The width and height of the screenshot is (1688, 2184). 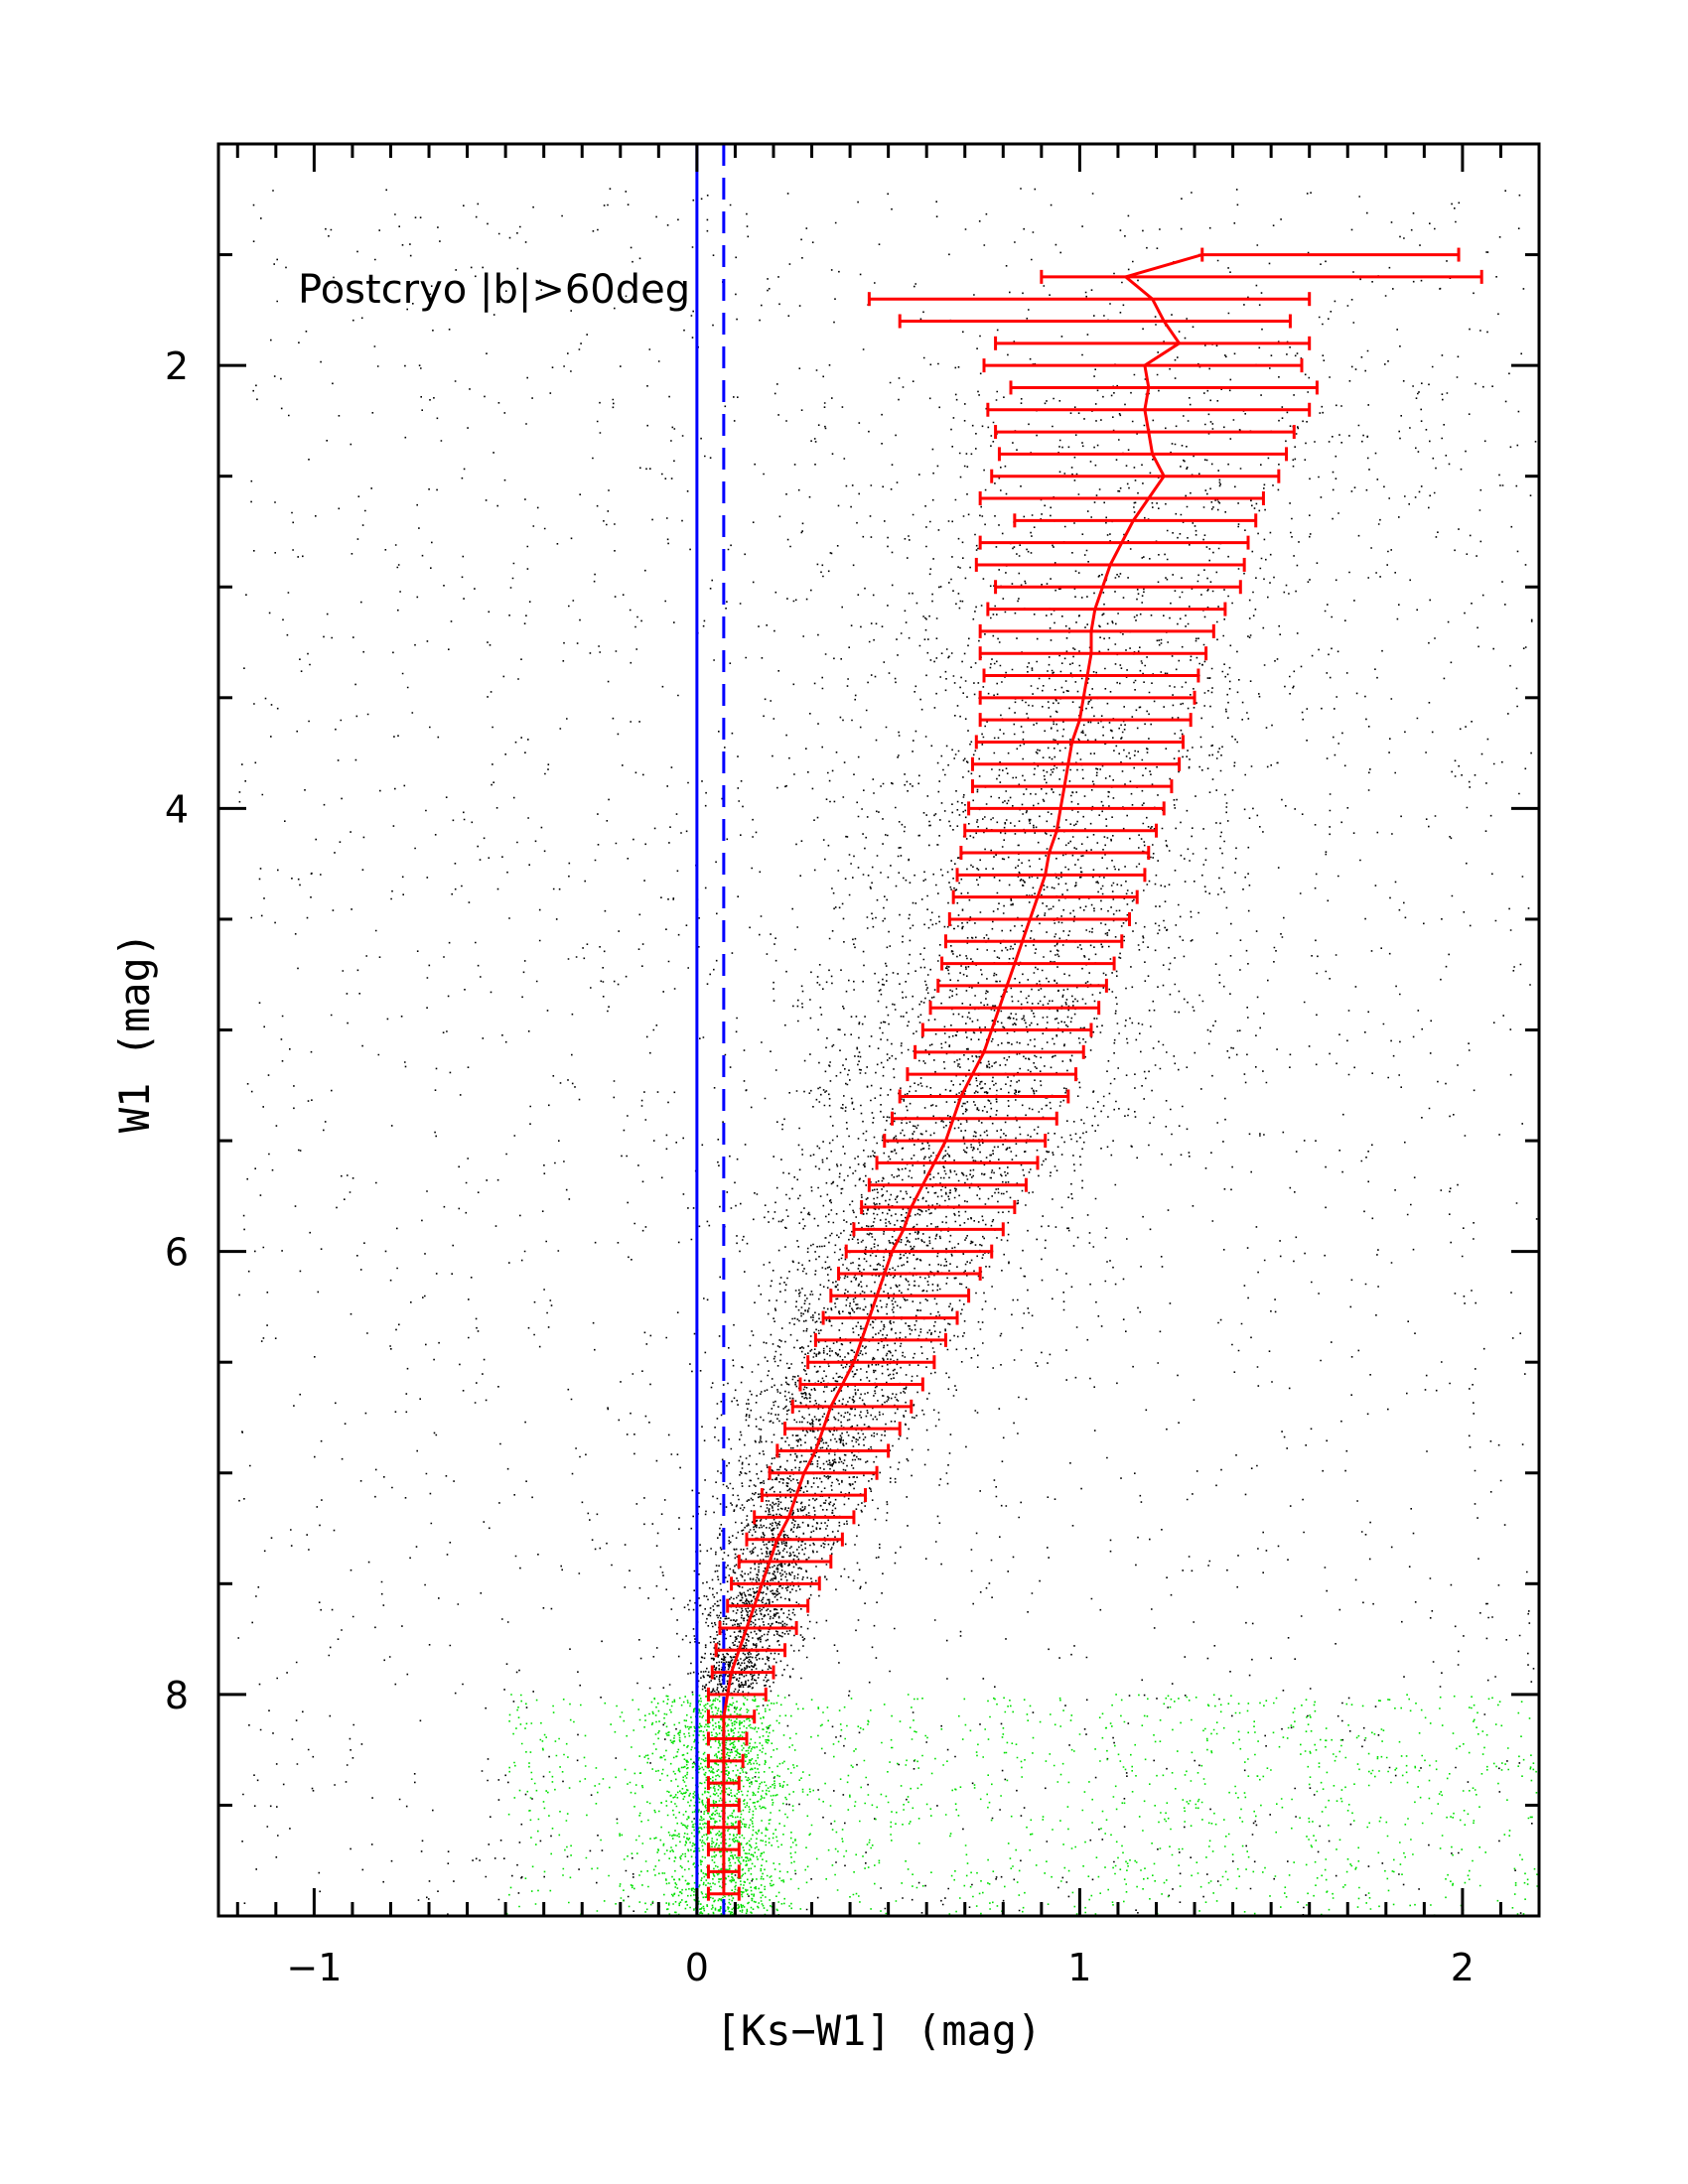 What do you see at coordinates (177, 1253) in the screenshot?
I see `y-tick-label: 6` at bounding box center [177, 1253].